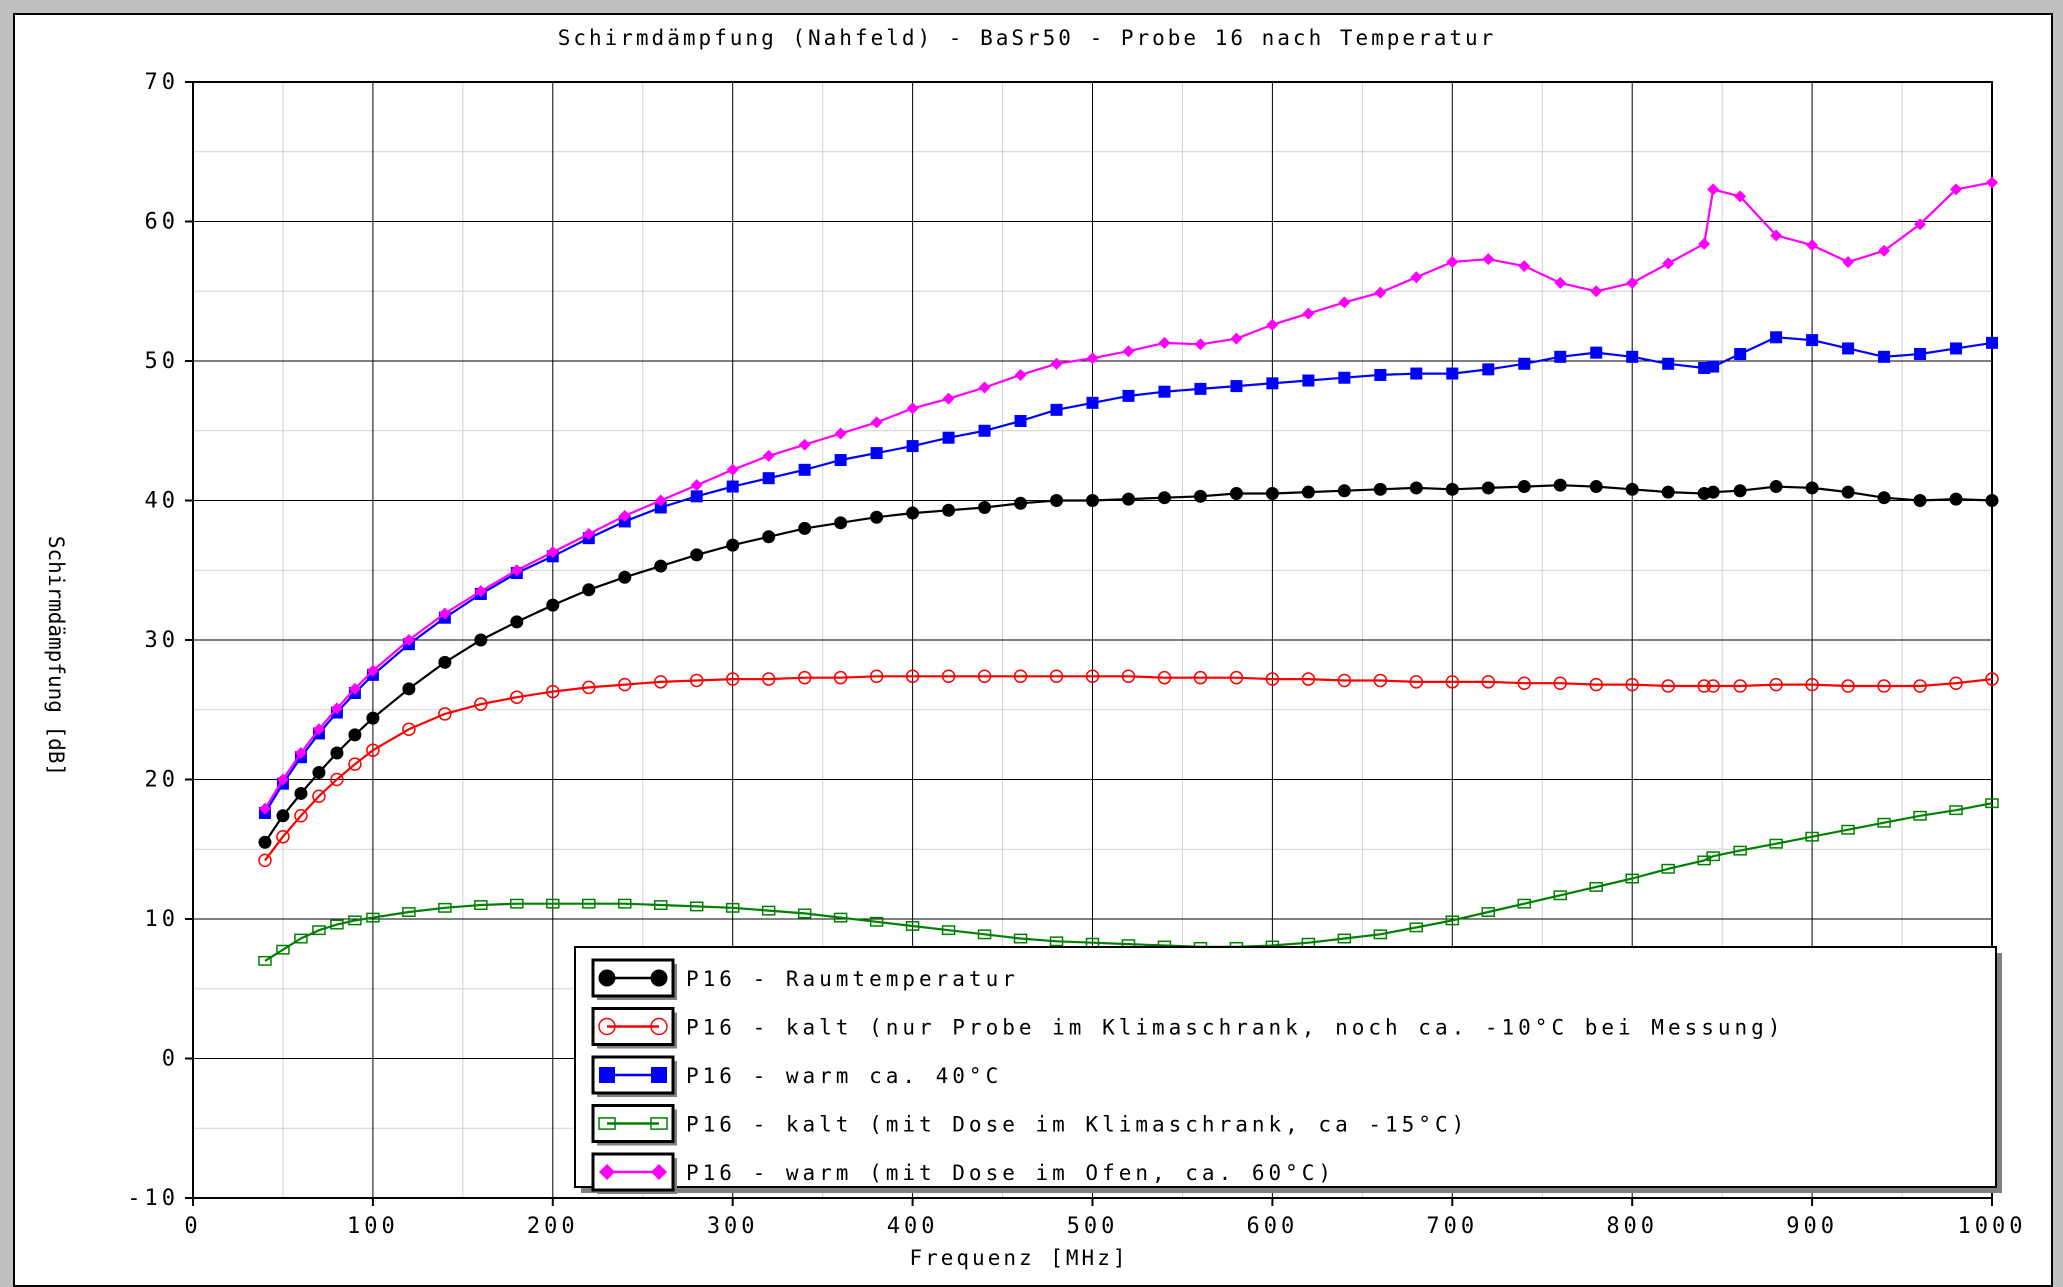 The width and height of the screenshot is (2063, 1287). Describe the element at coordinates (373, 1226) in the screenshot. I see `x-tick-label: 100` at that location.